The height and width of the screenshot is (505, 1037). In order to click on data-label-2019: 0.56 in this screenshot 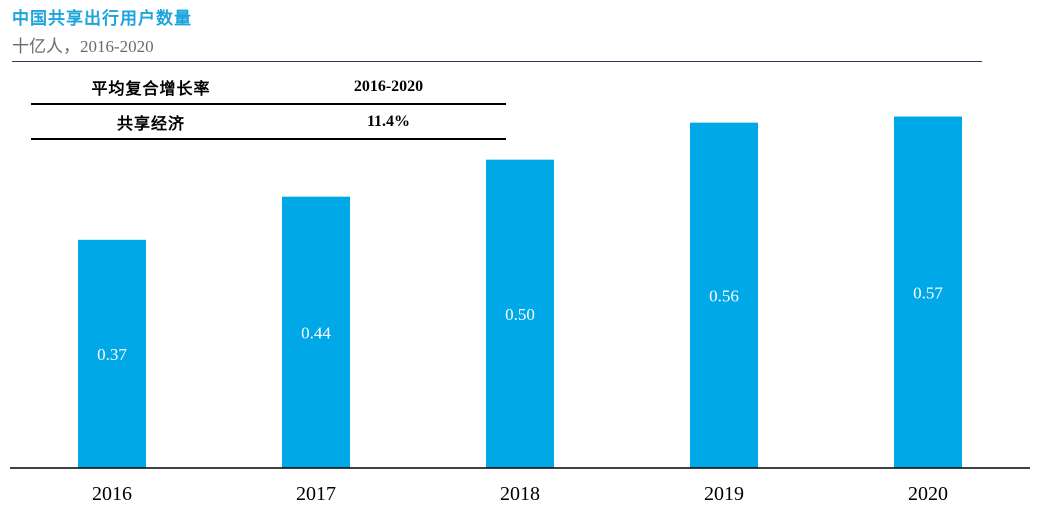, I will do `click(724, 295)`.